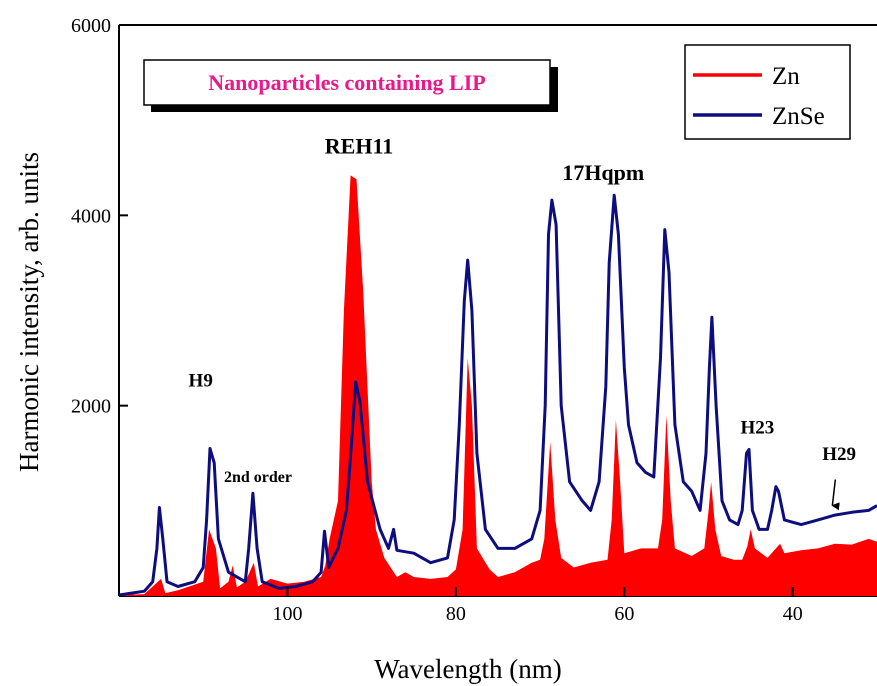 The width and height of the screenshot is (877, 686). I want to click on legend-label-zn: Zn, so click(786, 76).